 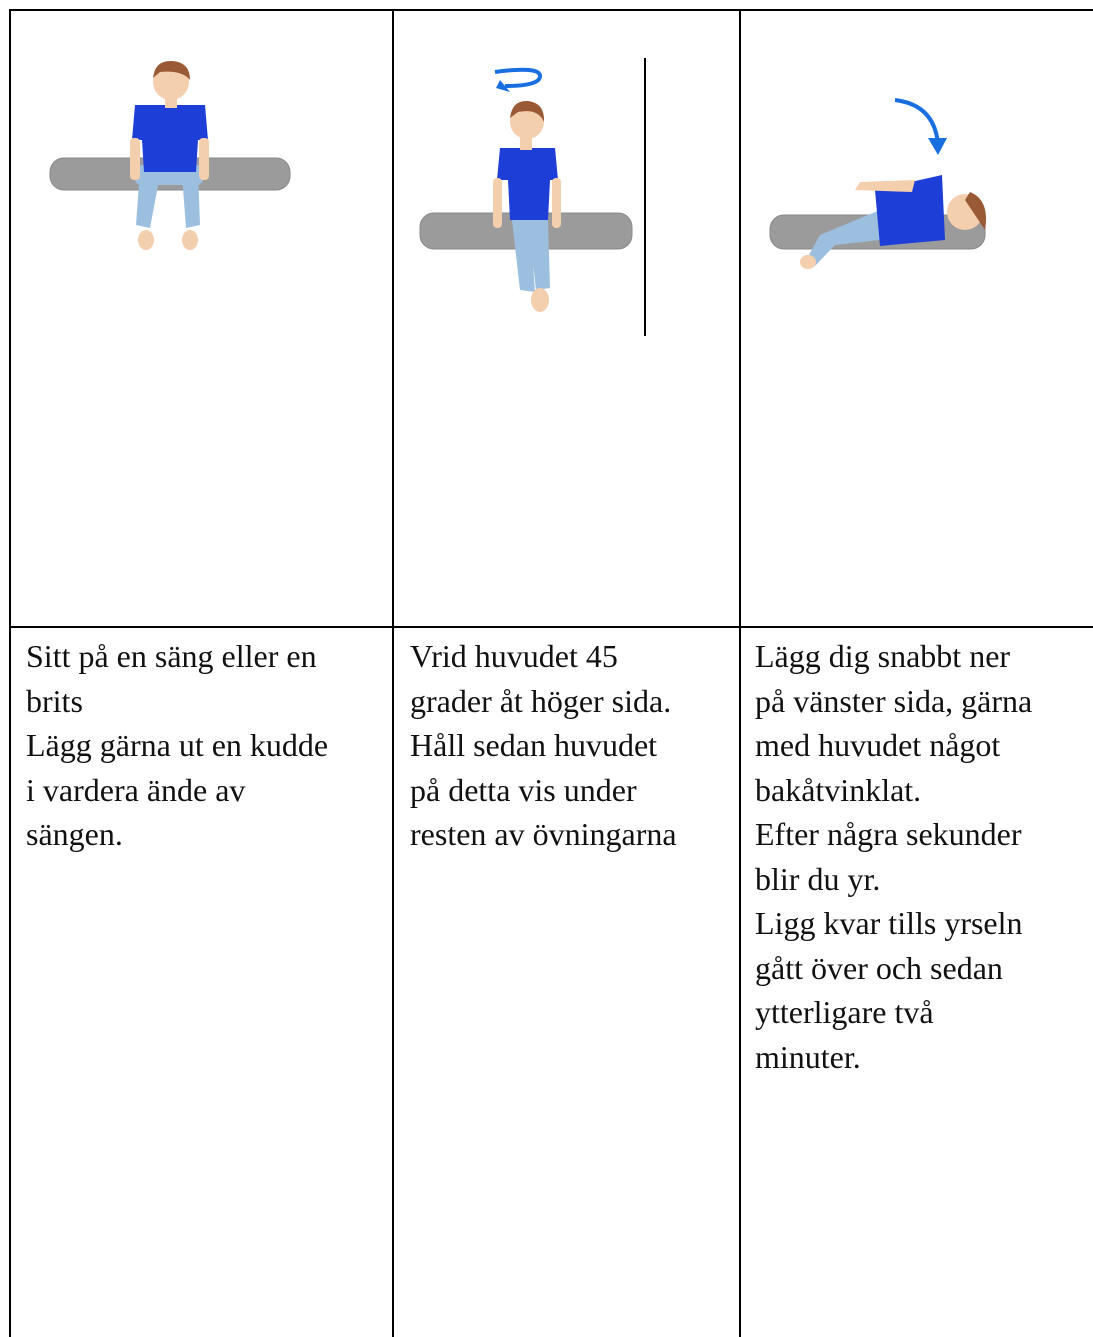 I want to click on cell-text-line: Ligg kvar tills yrseln, so click(x=889, y=923).